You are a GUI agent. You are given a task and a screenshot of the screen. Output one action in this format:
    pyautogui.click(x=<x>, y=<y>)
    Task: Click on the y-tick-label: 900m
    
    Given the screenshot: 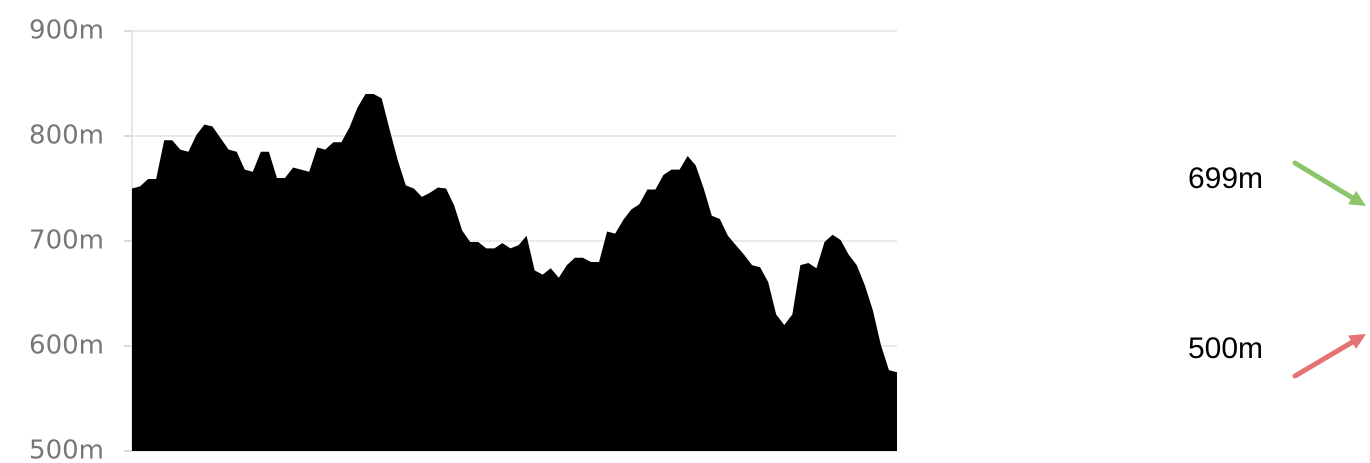 What is the action you would take?
    pyautogui.click(x=66, y=31)
    